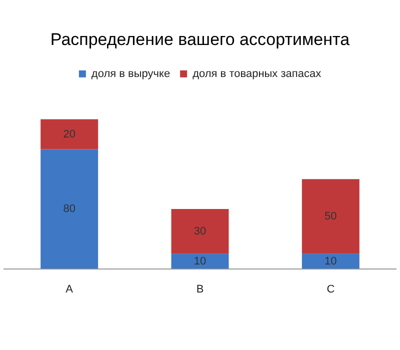  Describe the element at coordinates (257, 74) in the screenshot. I see `legend-label: доля в товарных запасах` at that location.